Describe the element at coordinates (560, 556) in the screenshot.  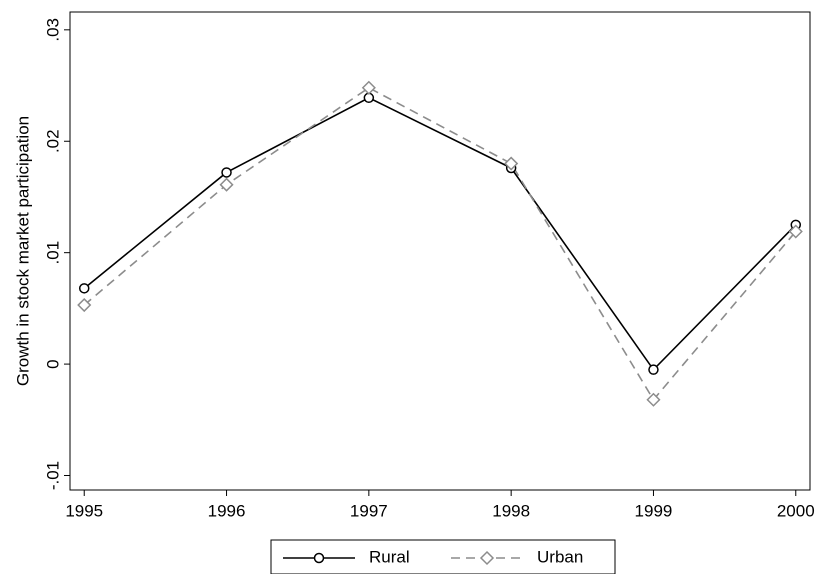
I see `legend-label: Urban` at that location.